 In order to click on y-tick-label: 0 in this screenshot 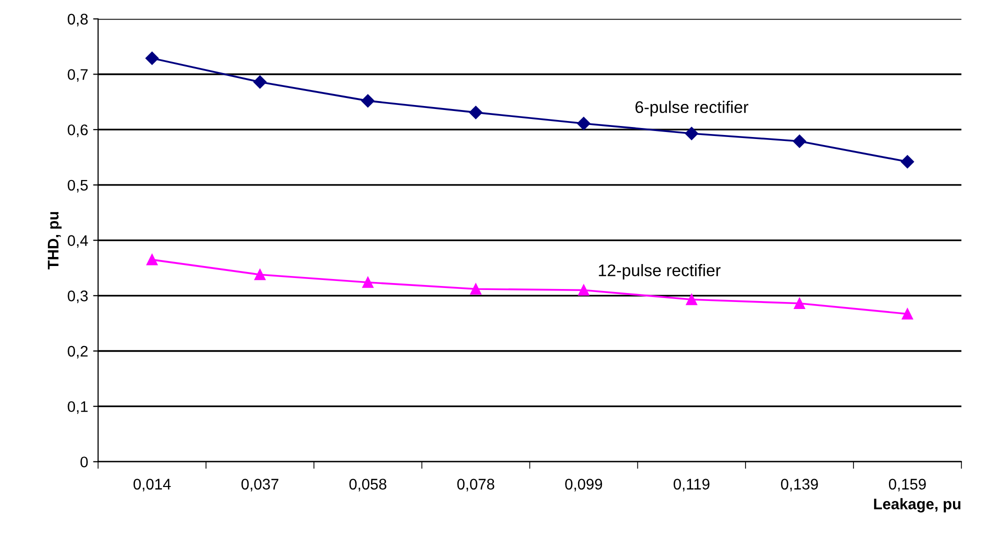, I will do `click(84, 462)`.